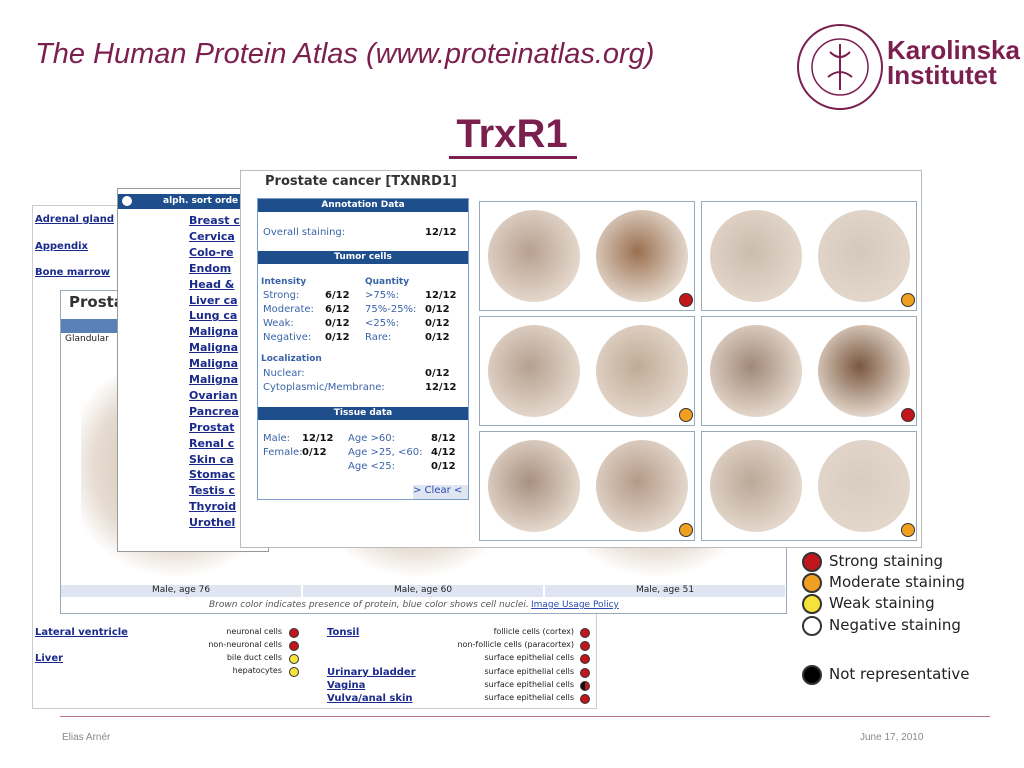  What do you see at coordinates (127, 201) in the screenshot?
I see `collapse-icon` at bounding box center [127, 201].